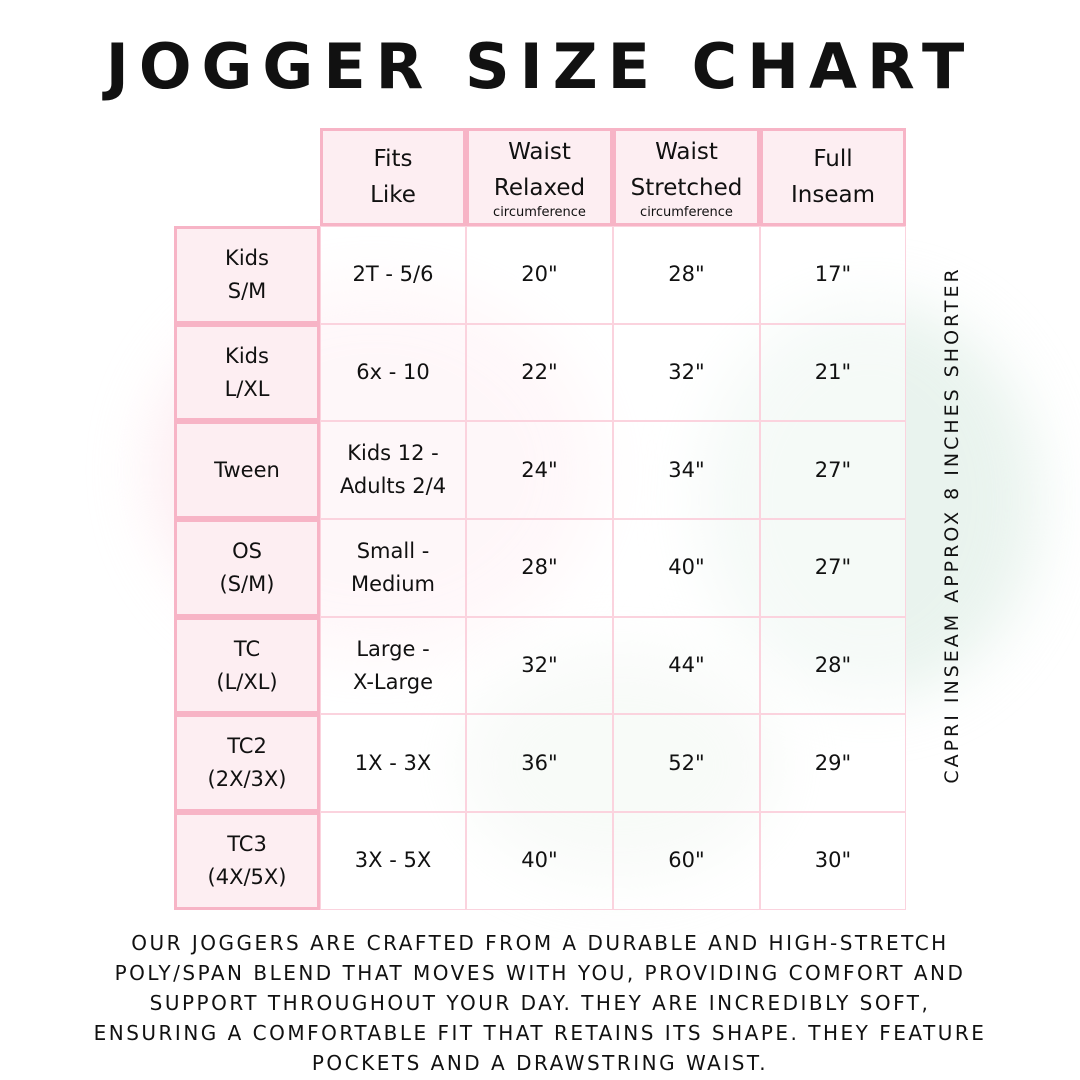 The height and width of the screenshot is (1080, 1080). What do you see at coordinates (686, 188) in the screenshot?
I see `header-line: Stretched` at bounding box center [686, 188].